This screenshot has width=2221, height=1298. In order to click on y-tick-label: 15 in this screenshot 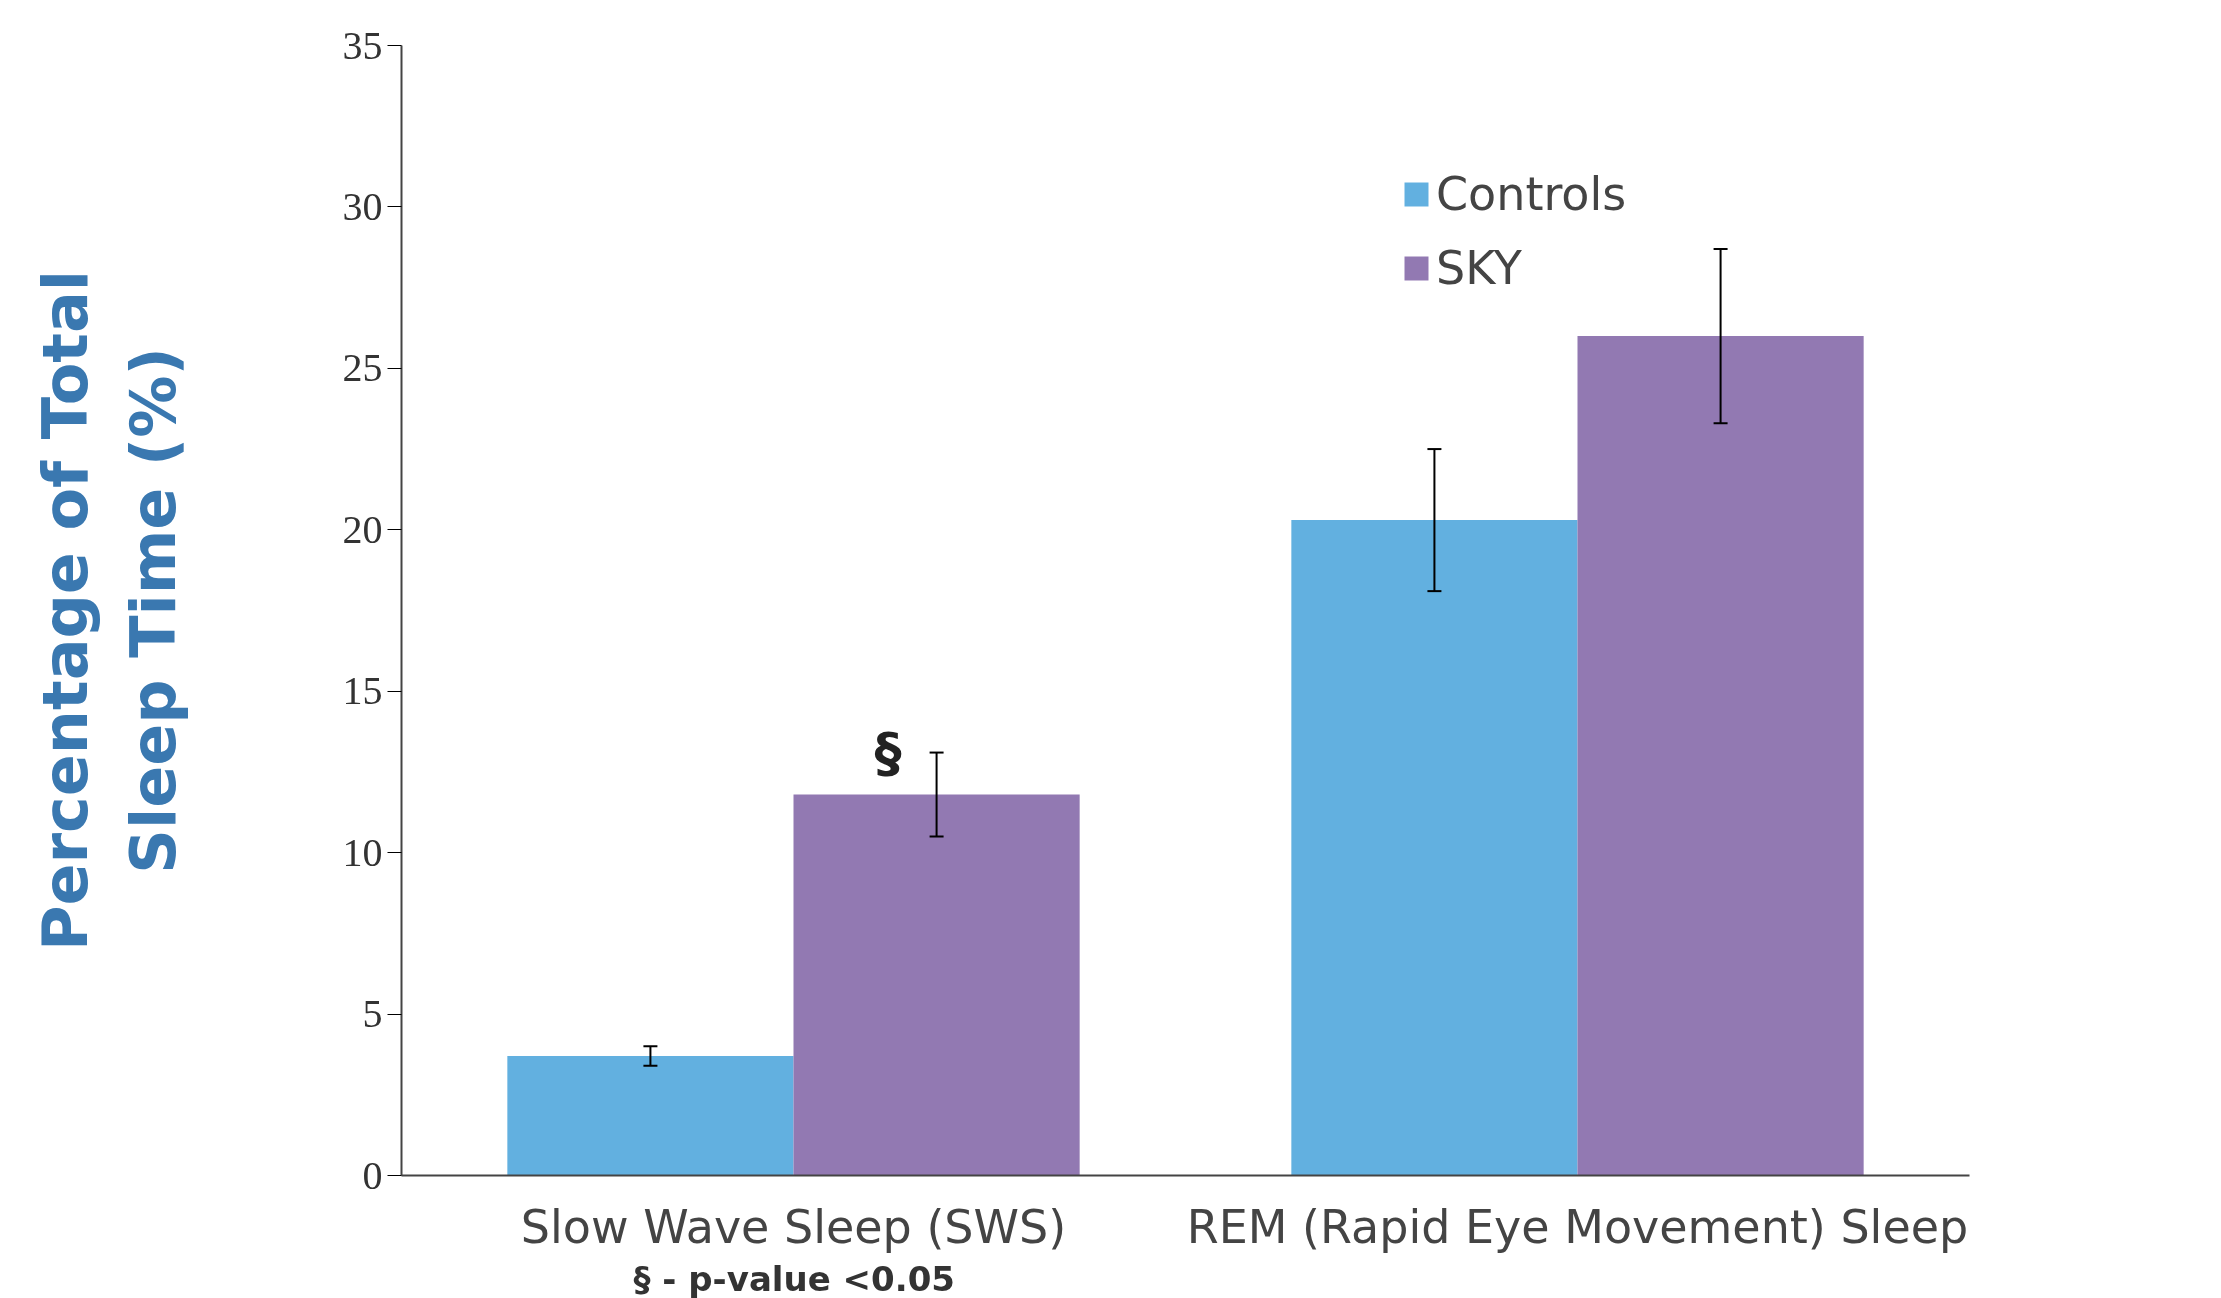, I will do `click(362, 691)`.